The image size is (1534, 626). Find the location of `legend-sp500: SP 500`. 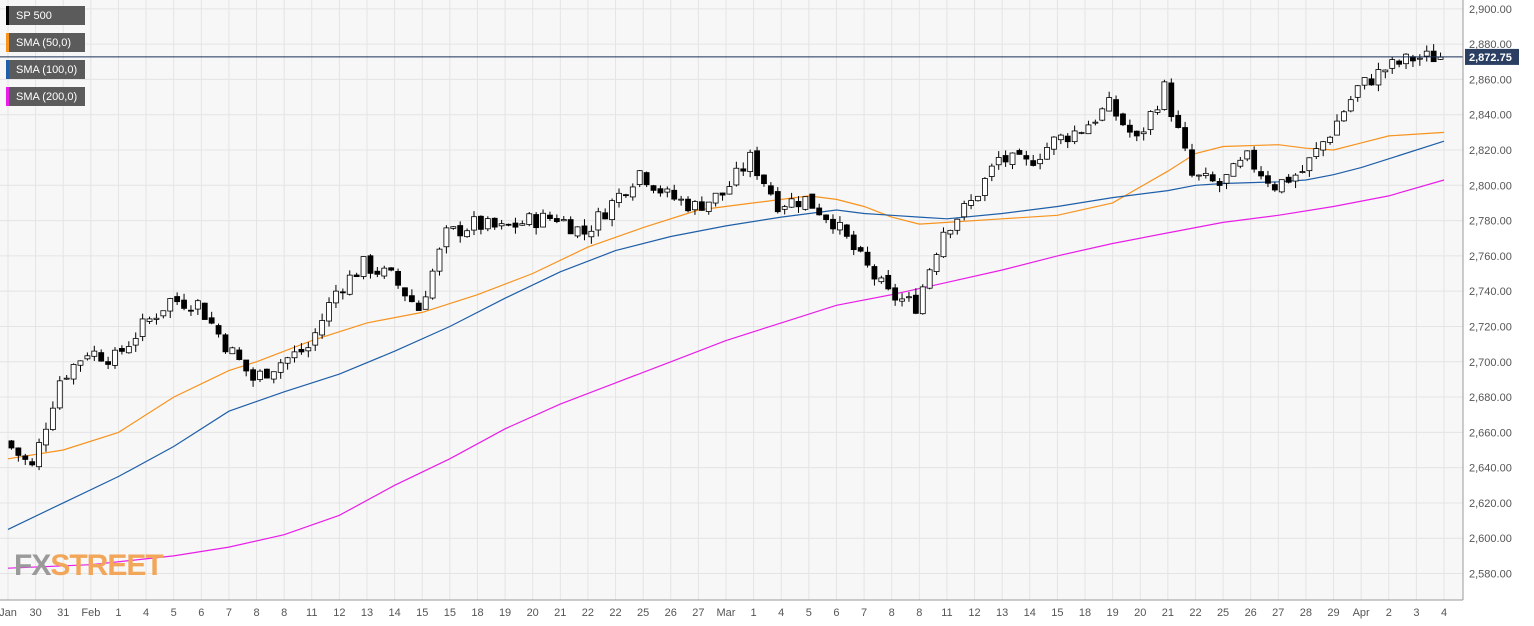

legend-sp500: SP 500 is located at coordinates (46, 15).